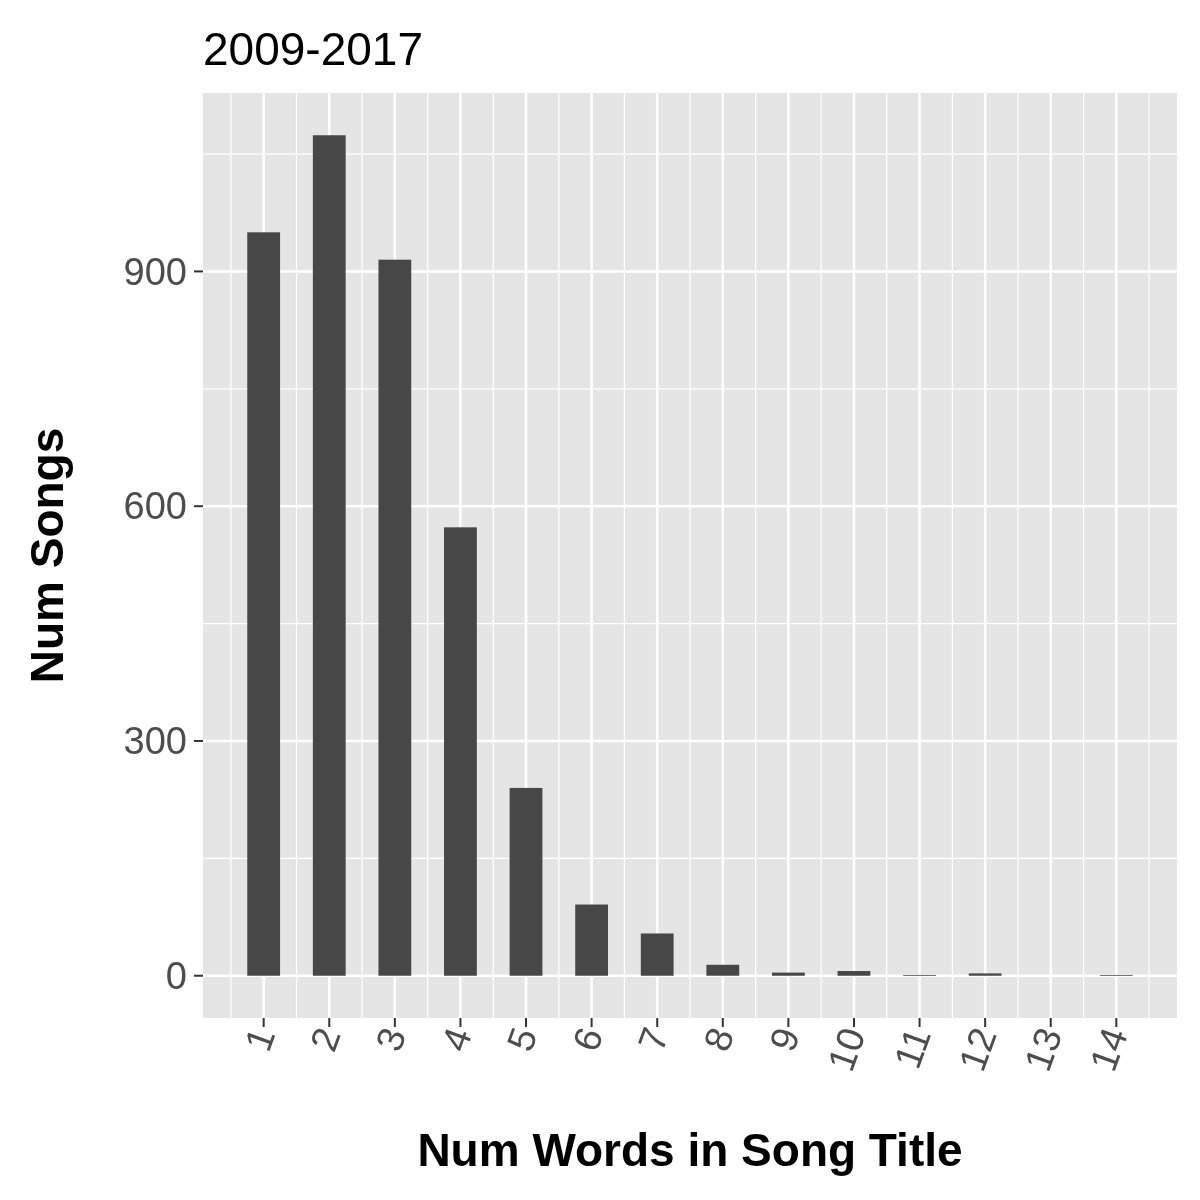  I want to click on x-tick-label: 2, so click(325, 1039).